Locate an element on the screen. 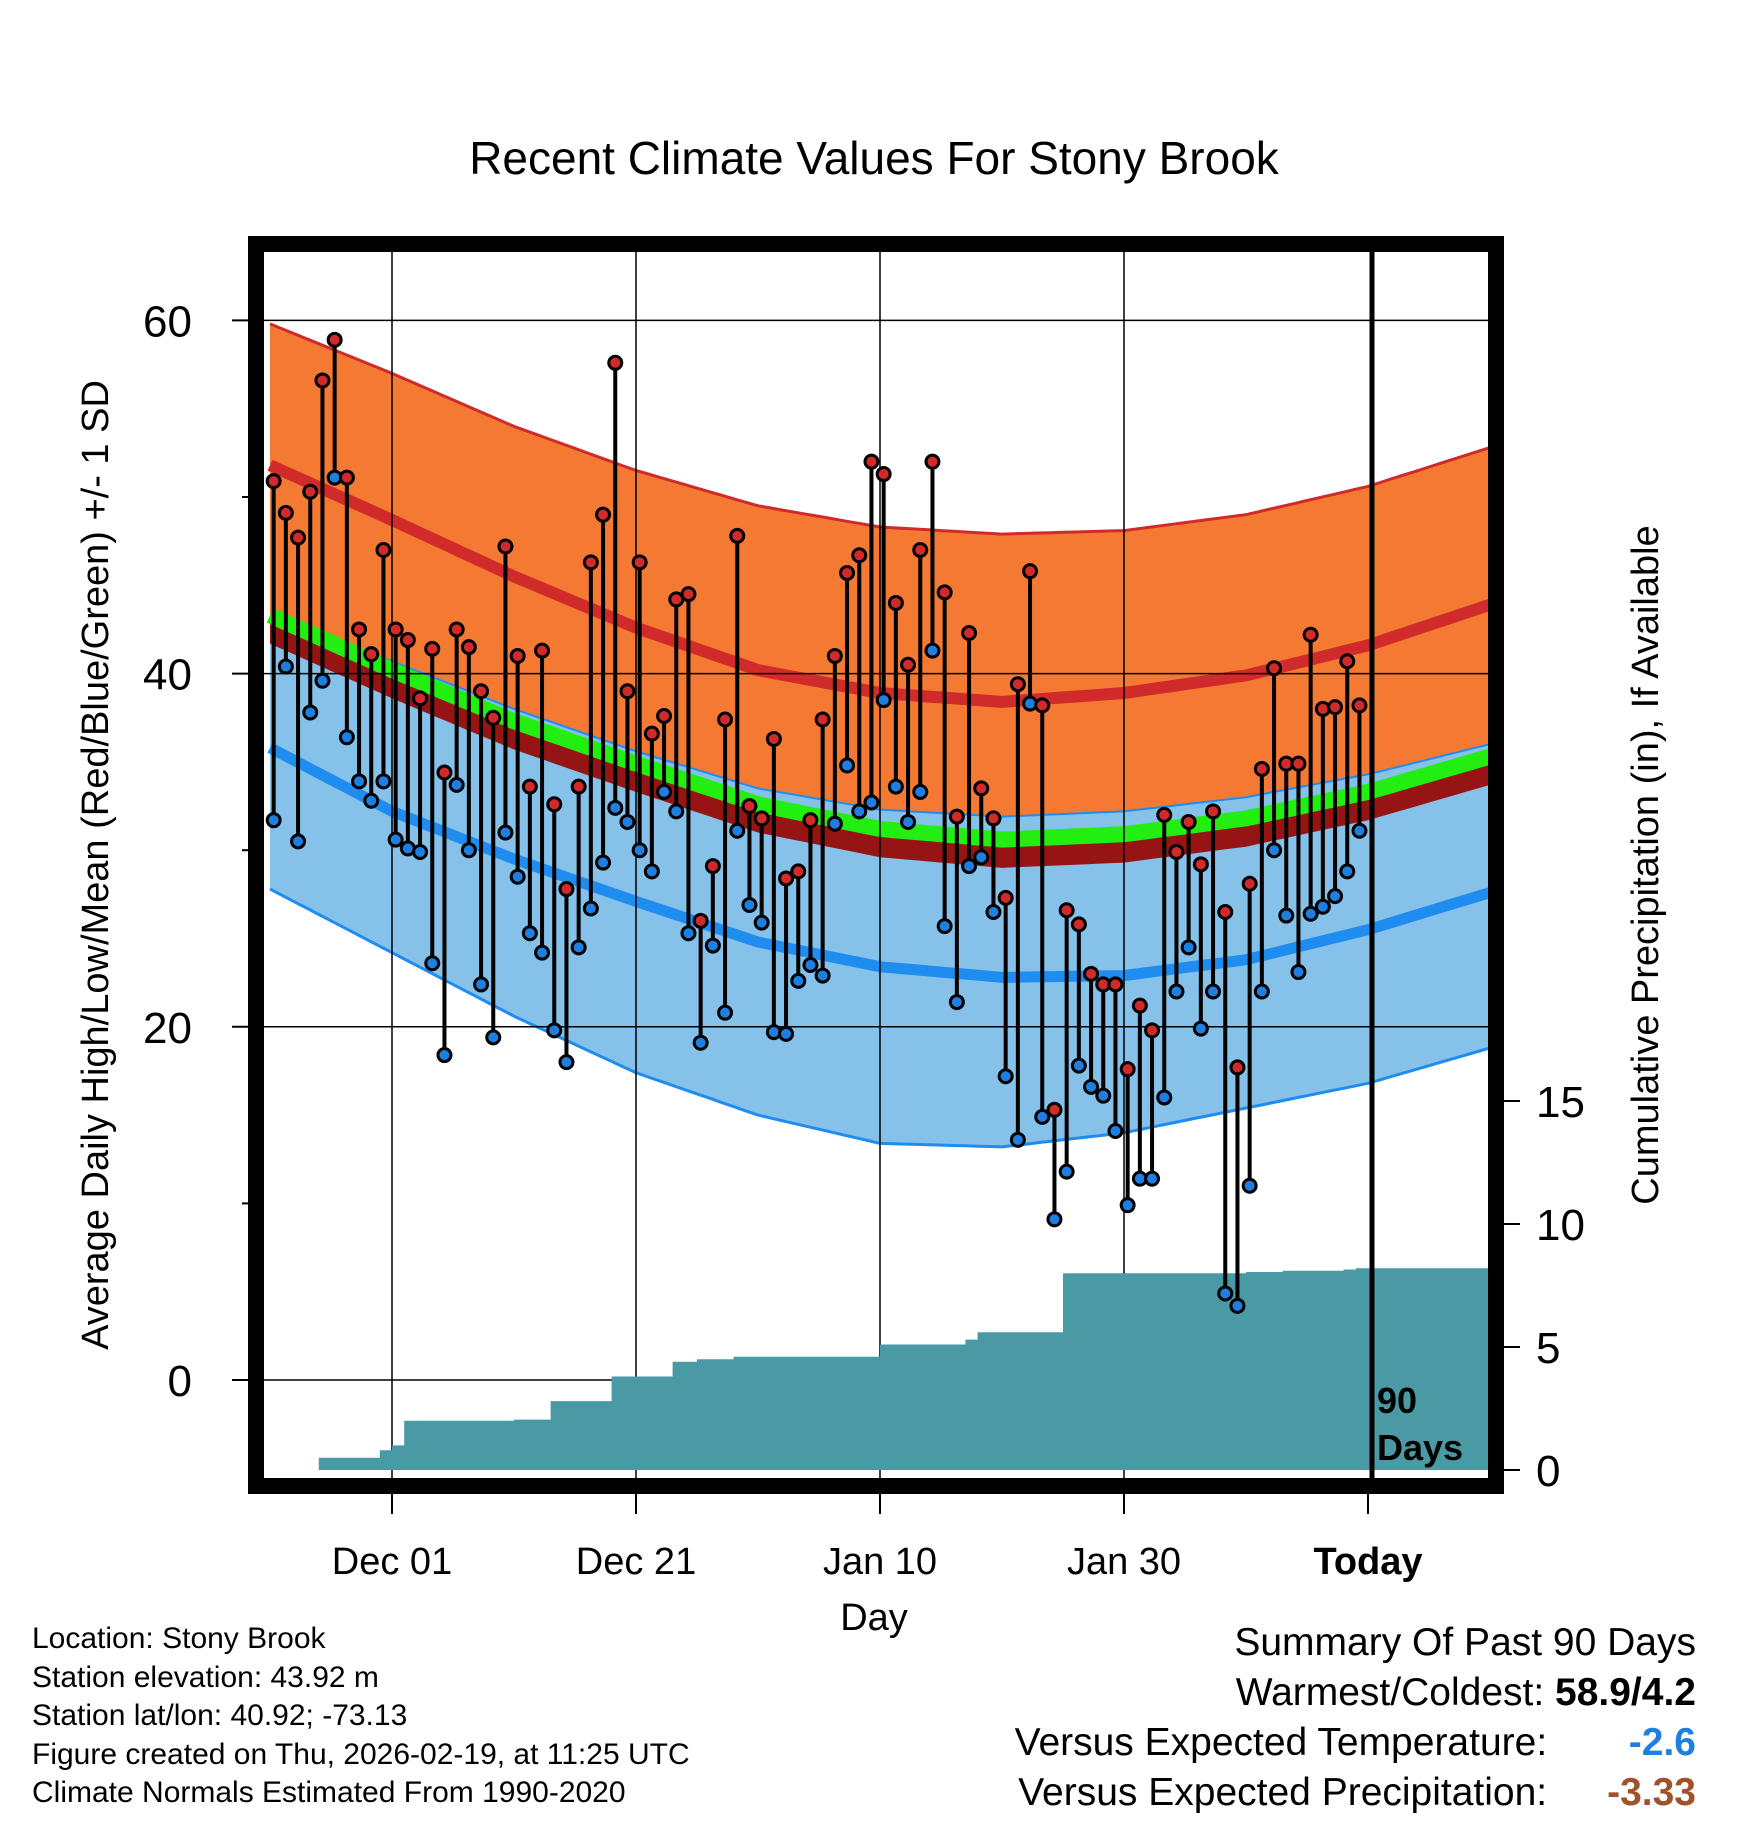  warm-cold-value: 58.9/4.2 is located at coordinates (1625, 1692).